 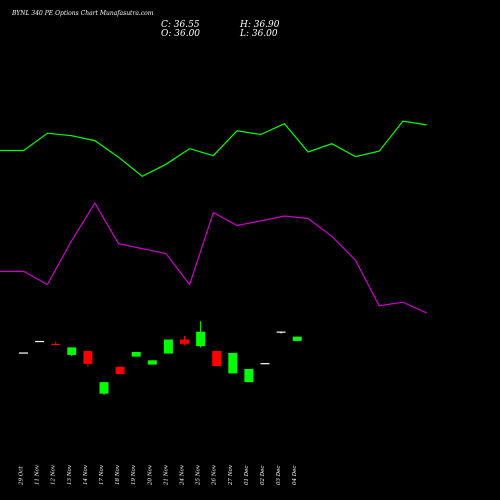 What do you see at coordinates (295, 476) in the screenshot?
I see `x-tick-label: 04 Dec` at bounding box center [295, 476].